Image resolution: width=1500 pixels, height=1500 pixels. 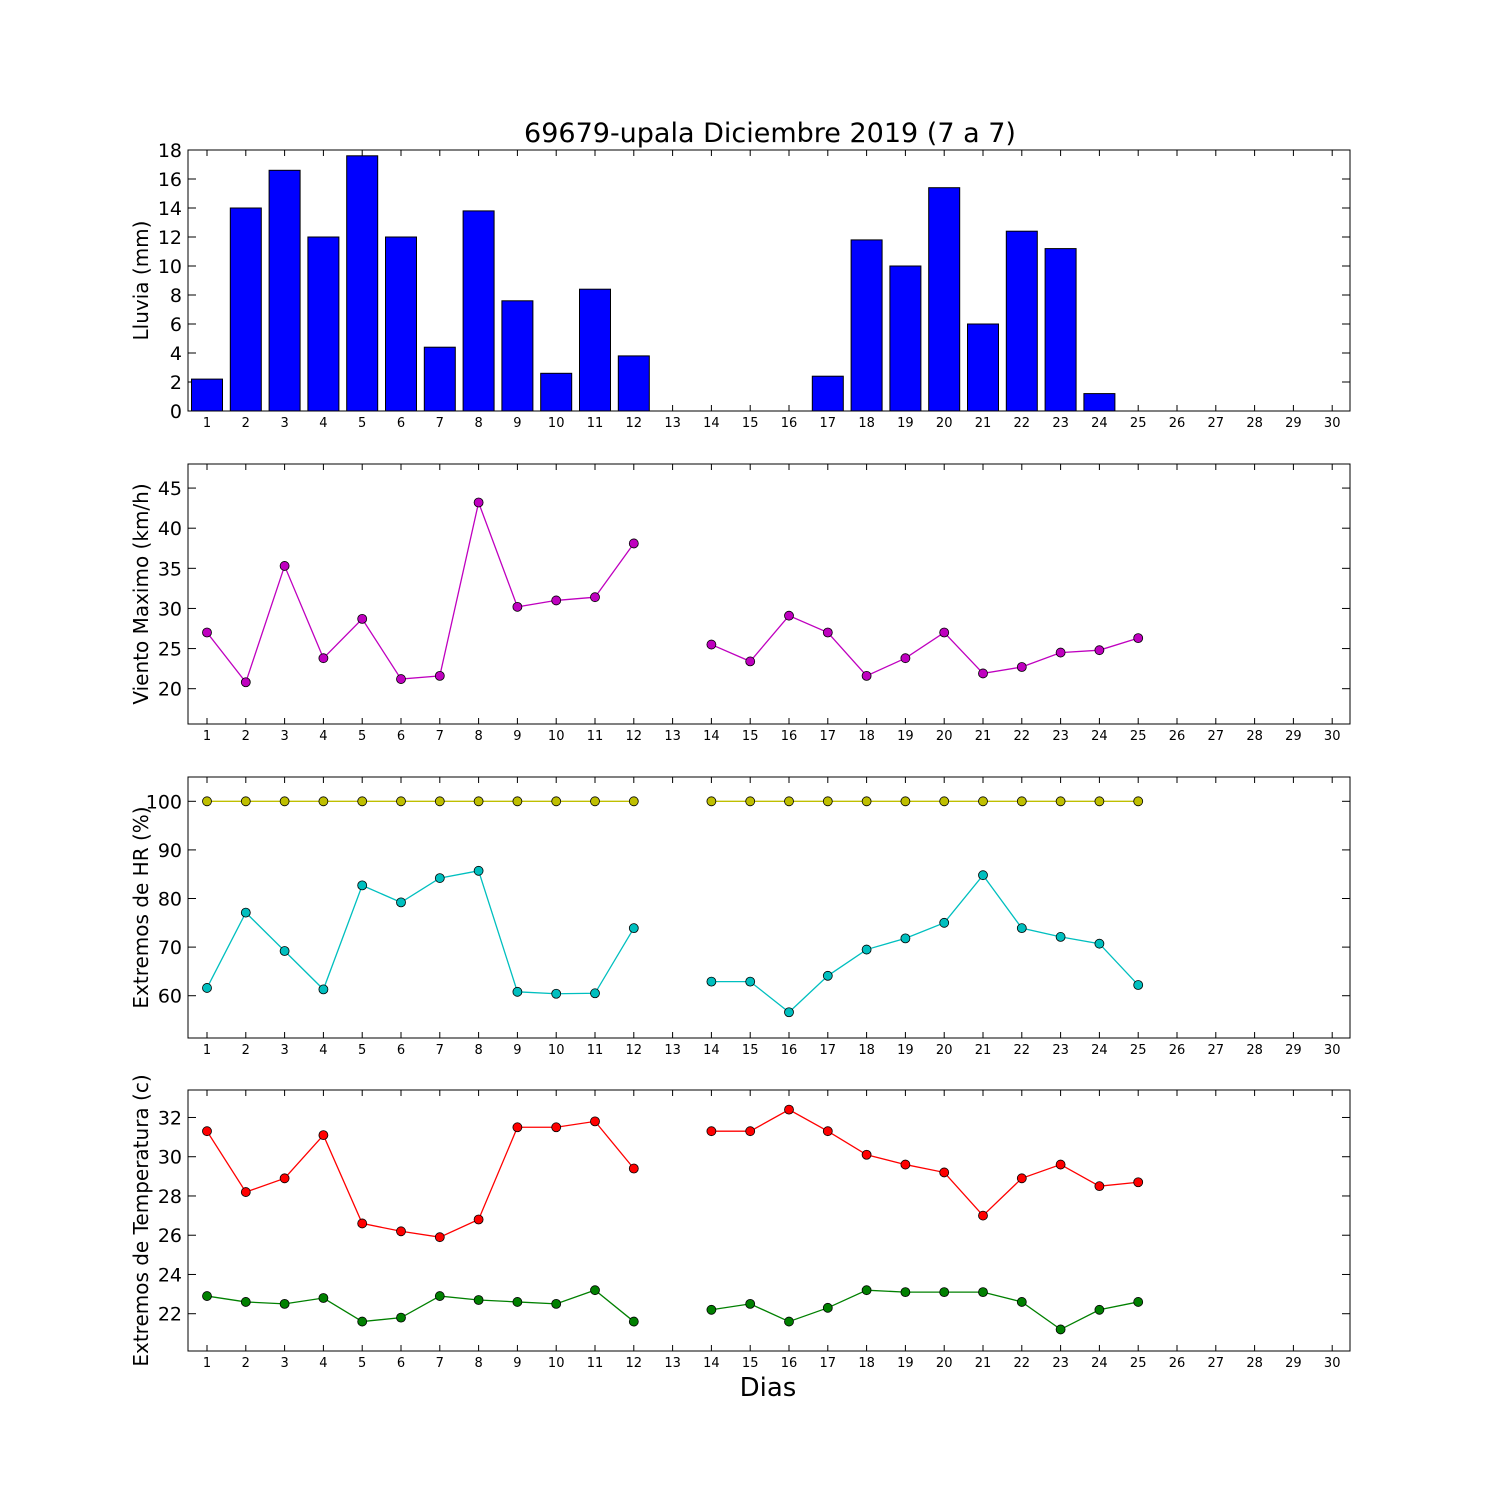 I want to click on wind-xtick-label: 5, so click(x=362, y=736).